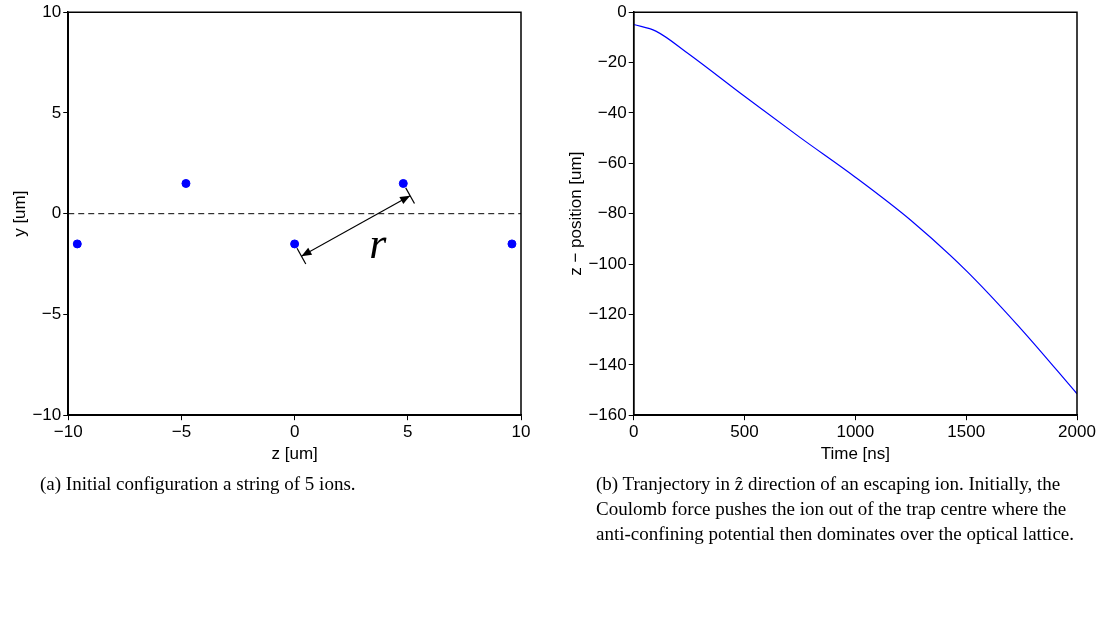 This screenshot has height=641, width=1113. I want to click on y-tick-label: −160, so click(607, 414).